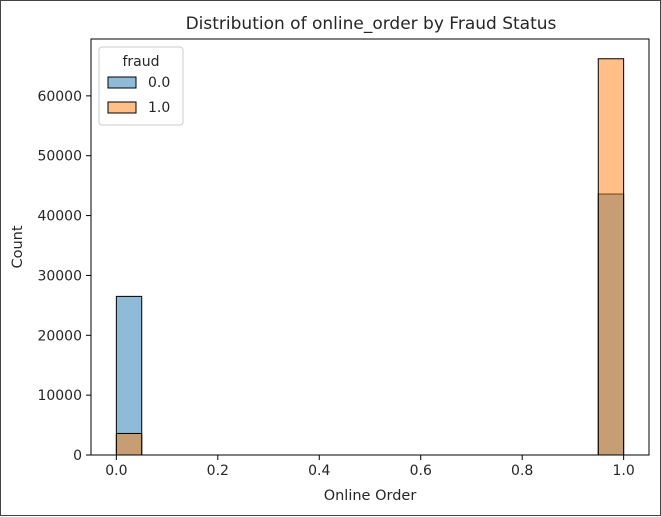  I want to click on x-axis-label: Online Order, so click(370, 496).